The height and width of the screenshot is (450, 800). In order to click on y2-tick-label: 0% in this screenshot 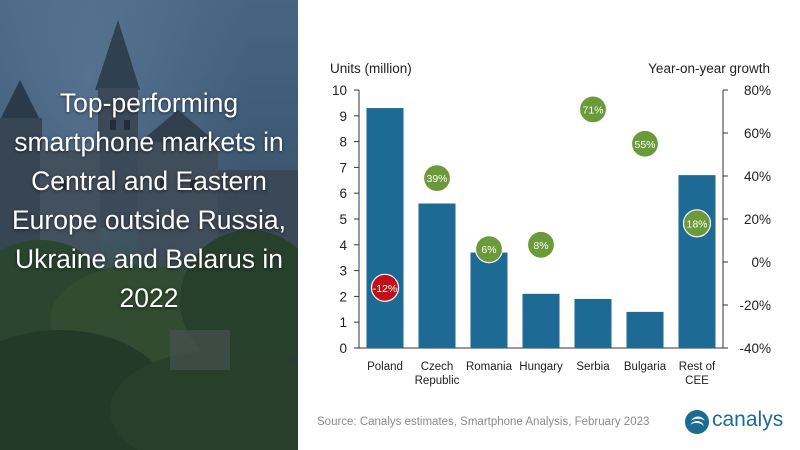, I will do `click(761, 262)`.